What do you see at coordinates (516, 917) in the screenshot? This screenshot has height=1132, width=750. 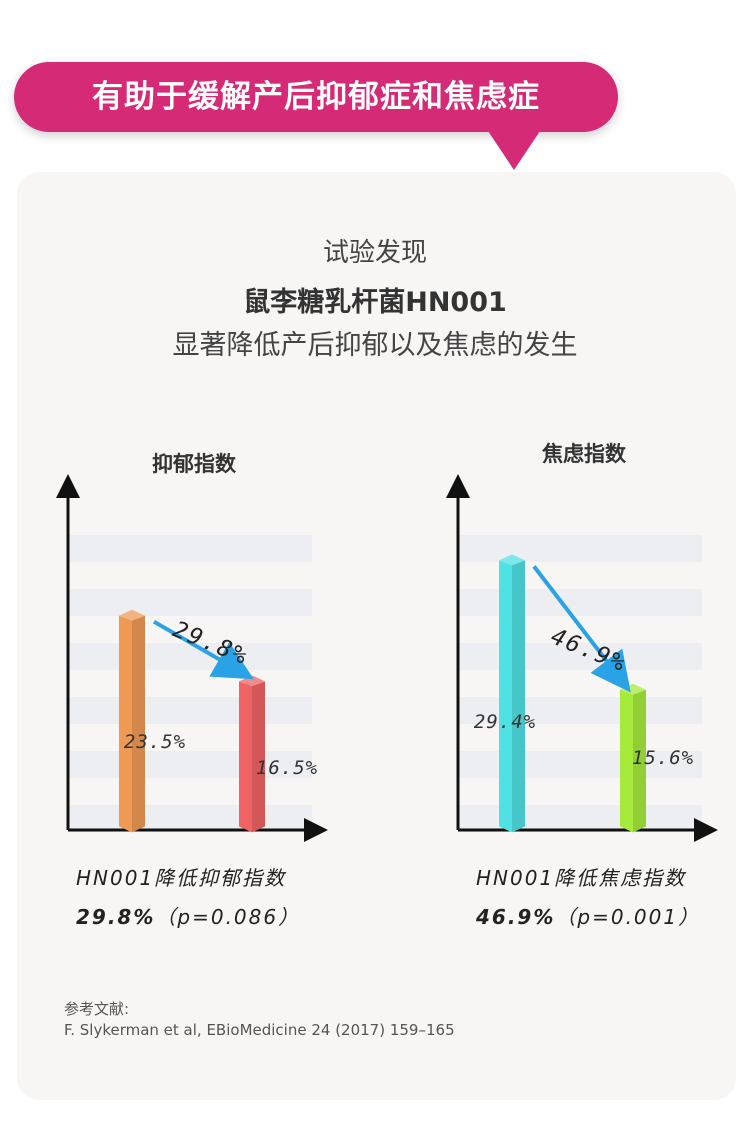 I see `caption-anxiety-pct: 46.9%` at bounding box center [516, 917].